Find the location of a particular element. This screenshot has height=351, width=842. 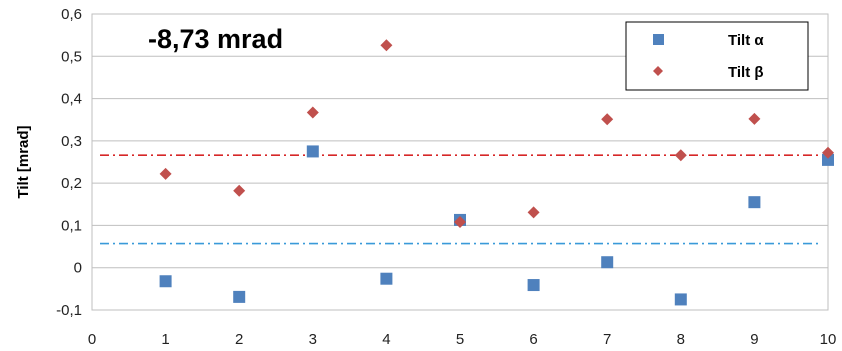

legend-box is located at coordinates (717, 56).